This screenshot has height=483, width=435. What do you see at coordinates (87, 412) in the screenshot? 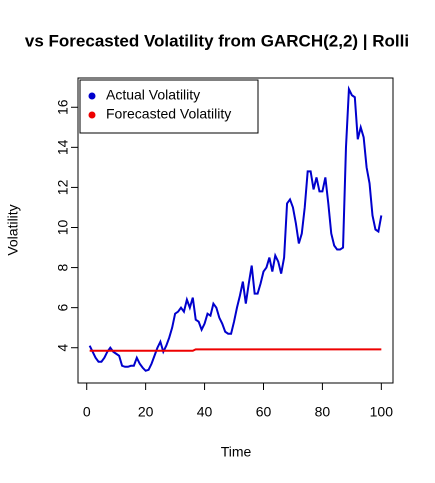
I see `x-tick-label: 0` at bounding box center [87, 412].